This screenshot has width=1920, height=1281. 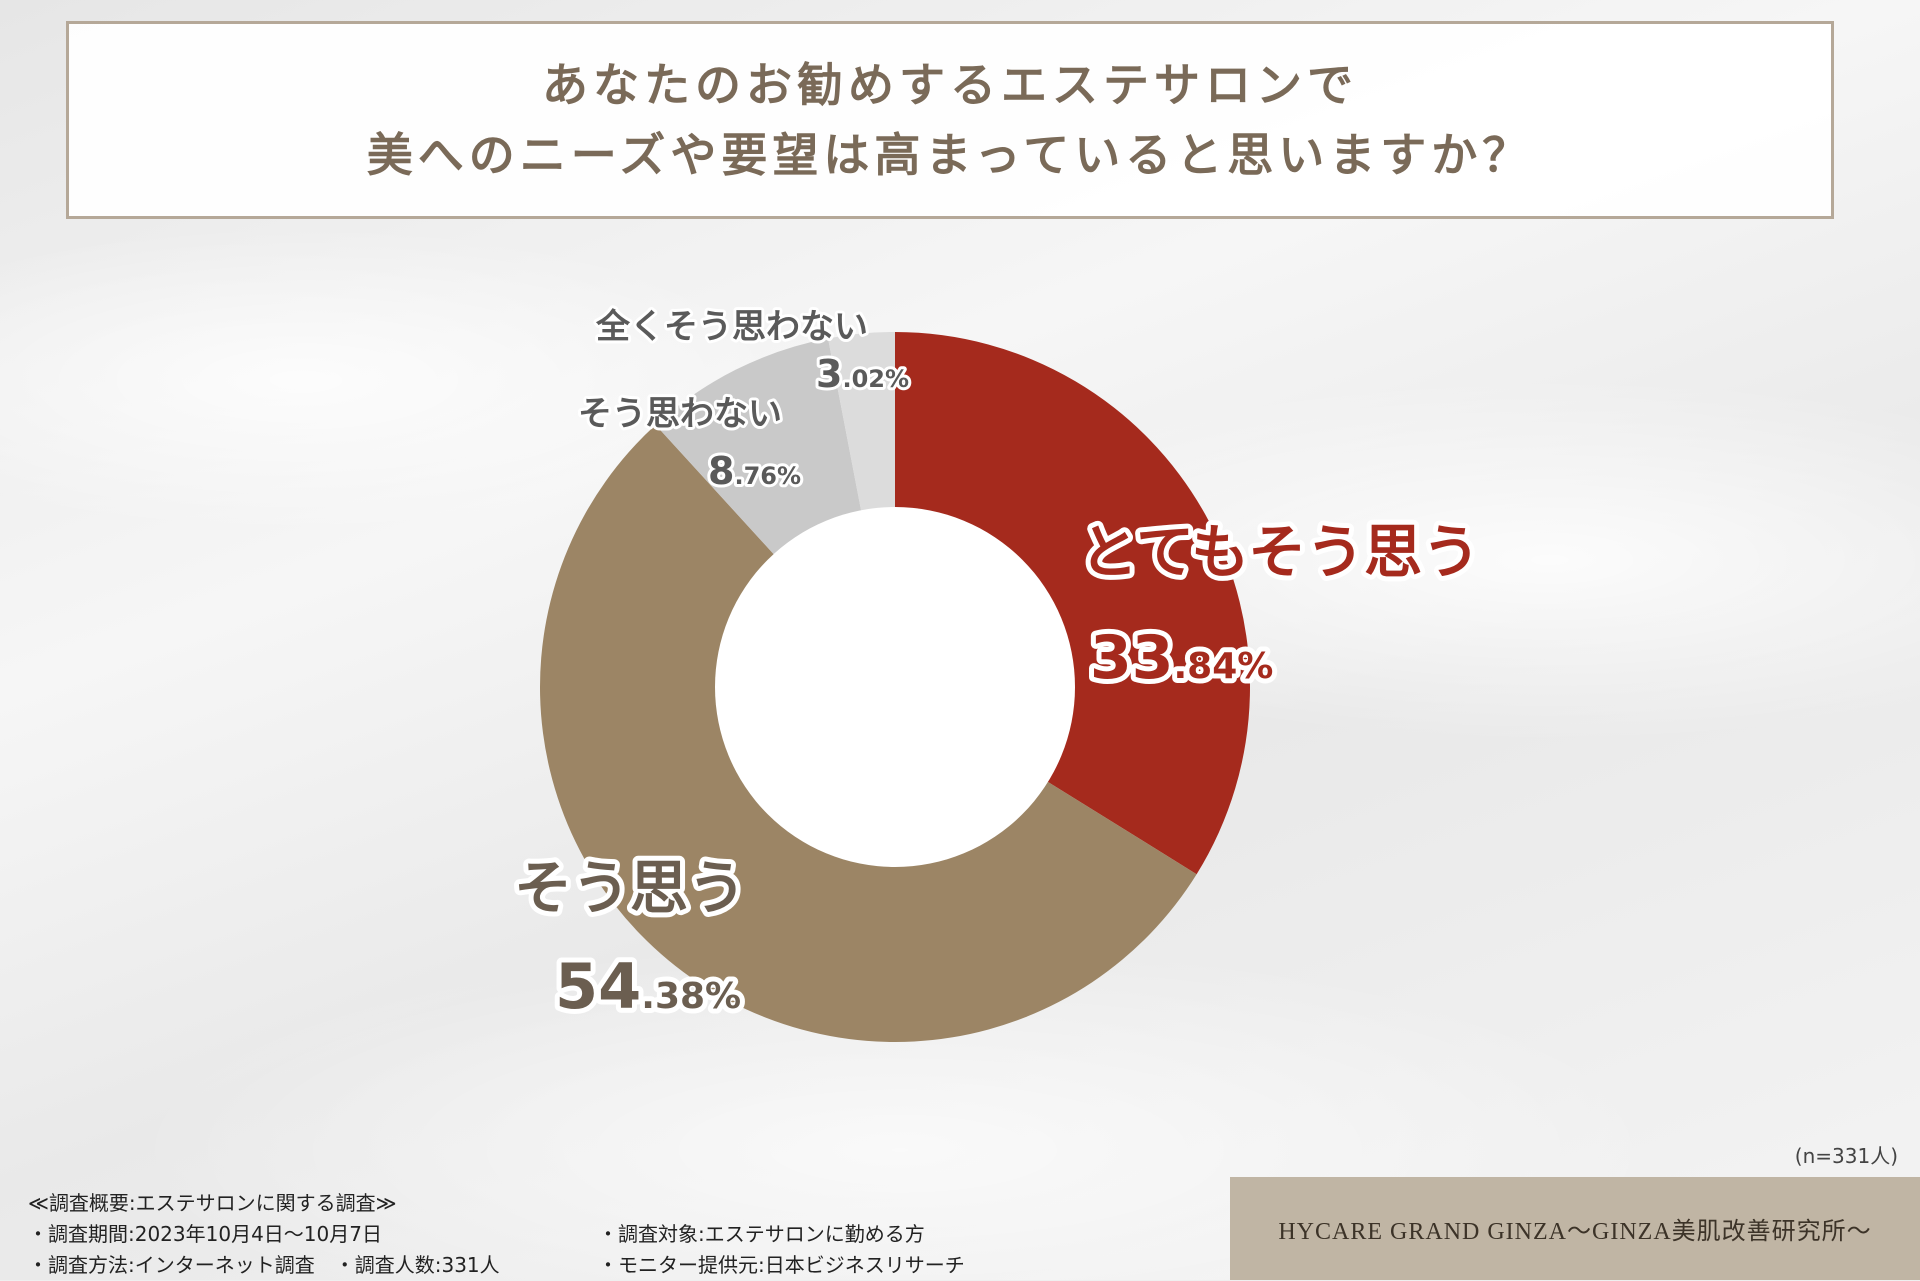 I want to click on slice-label-1: そう思う, so click(x=630, y=888).